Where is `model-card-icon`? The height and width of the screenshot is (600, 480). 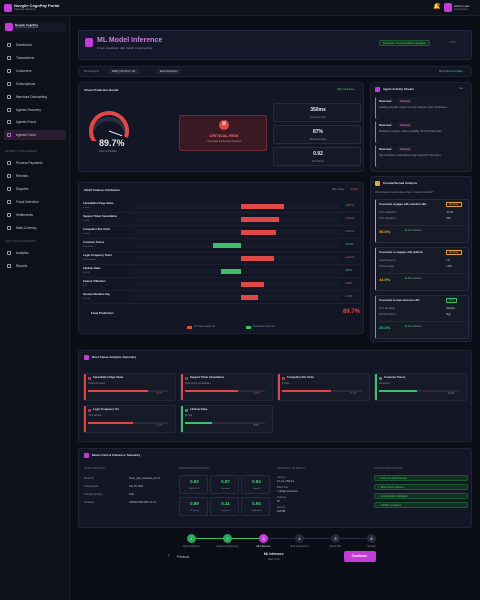 model-card-icon is located at coordinates (86, 455).